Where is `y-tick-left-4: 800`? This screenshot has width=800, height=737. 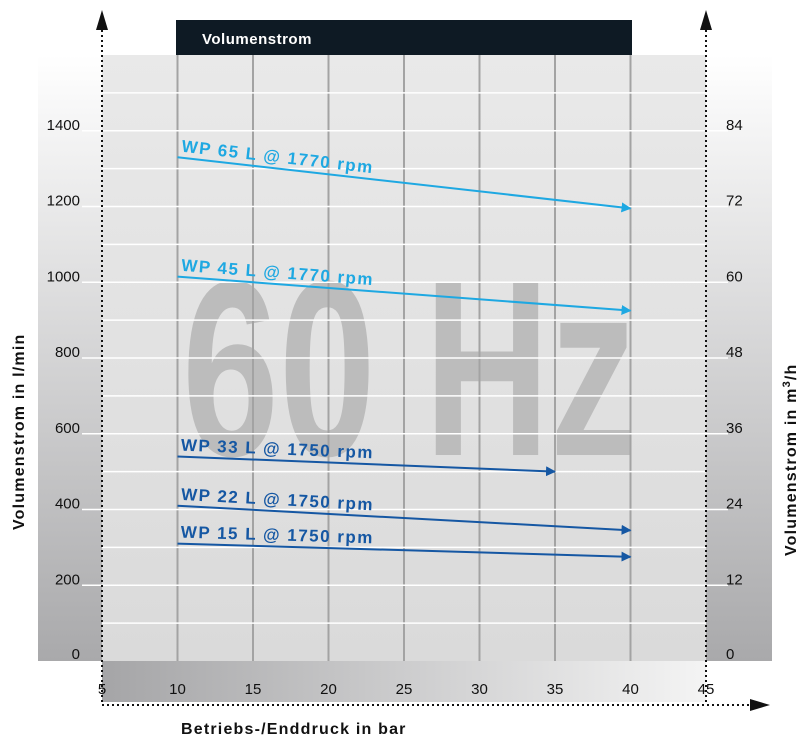 y-tick-left-4: 800 is located at coordinates (67, 352).